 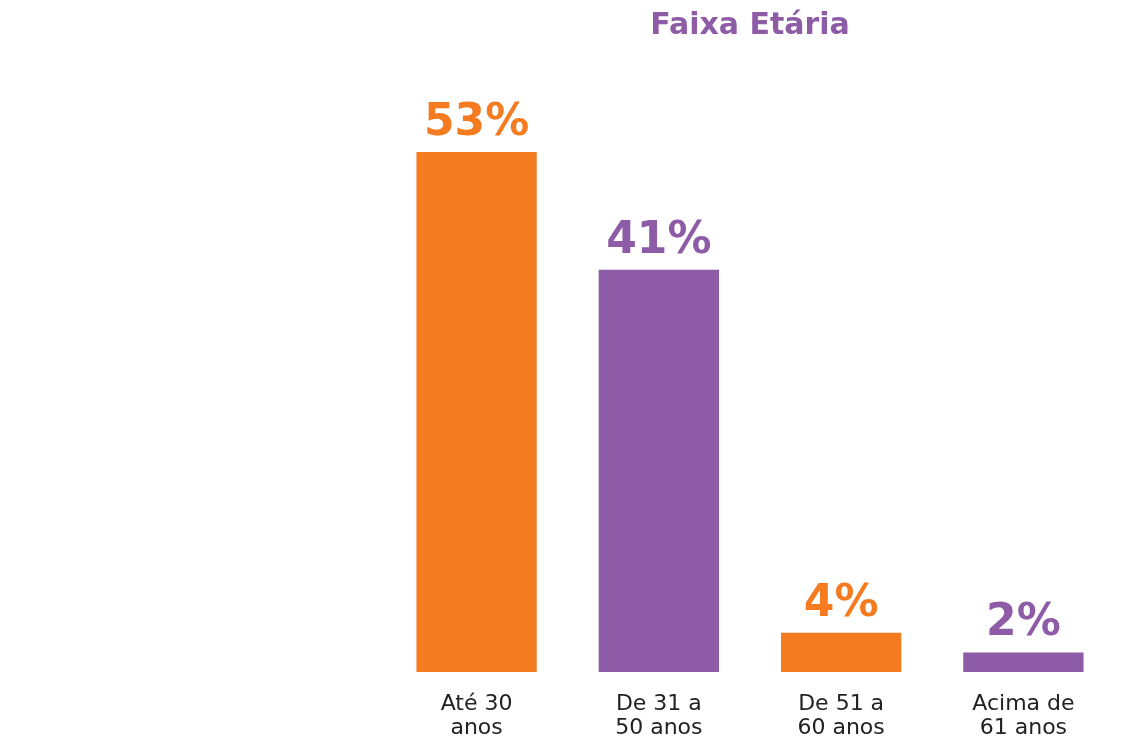 I want to click on x-tick-label: De 31 a 50 anos, so click(x=659, y=714).